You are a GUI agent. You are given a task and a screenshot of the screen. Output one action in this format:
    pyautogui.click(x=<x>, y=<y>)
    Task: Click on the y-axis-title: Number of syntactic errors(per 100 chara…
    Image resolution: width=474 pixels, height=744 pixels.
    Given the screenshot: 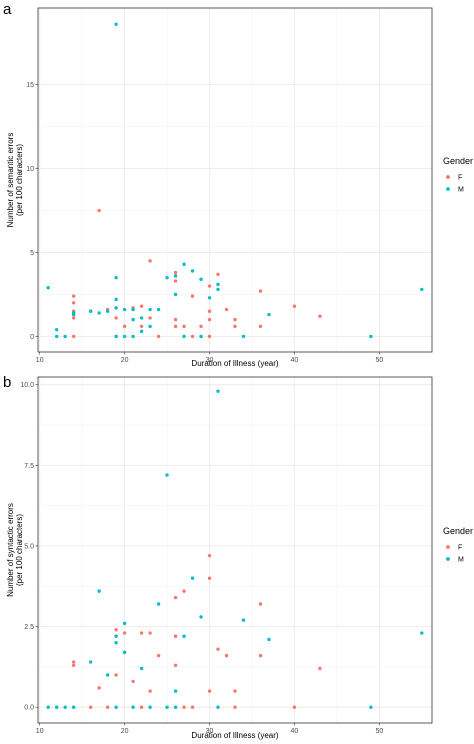 What is the action you would take?
    pyautogui.click(x=15, y=550)
    